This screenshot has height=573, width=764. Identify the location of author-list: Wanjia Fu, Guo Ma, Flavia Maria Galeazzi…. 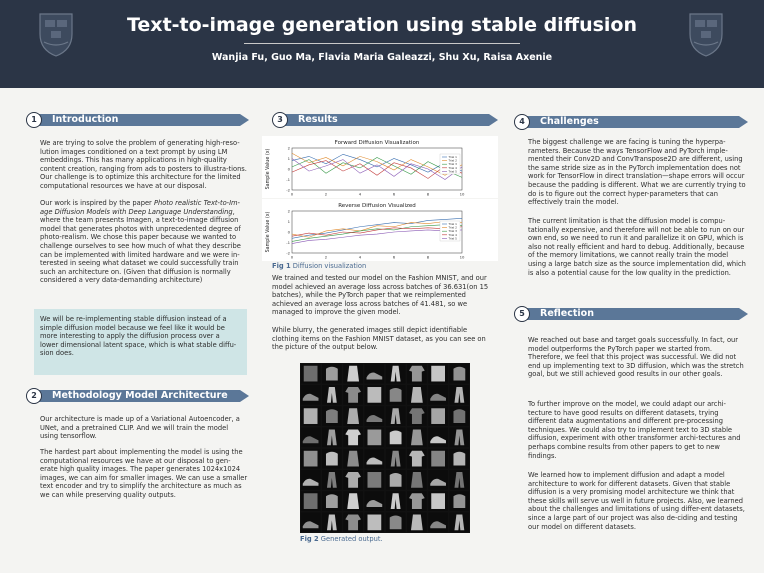
(382, 57).